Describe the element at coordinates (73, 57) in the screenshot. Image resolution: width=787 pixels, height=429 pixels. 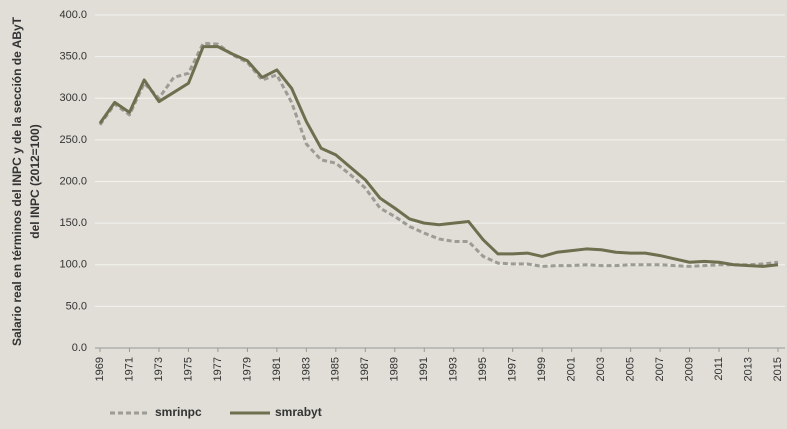
I see `y-tick-label: 350.0` at that location.